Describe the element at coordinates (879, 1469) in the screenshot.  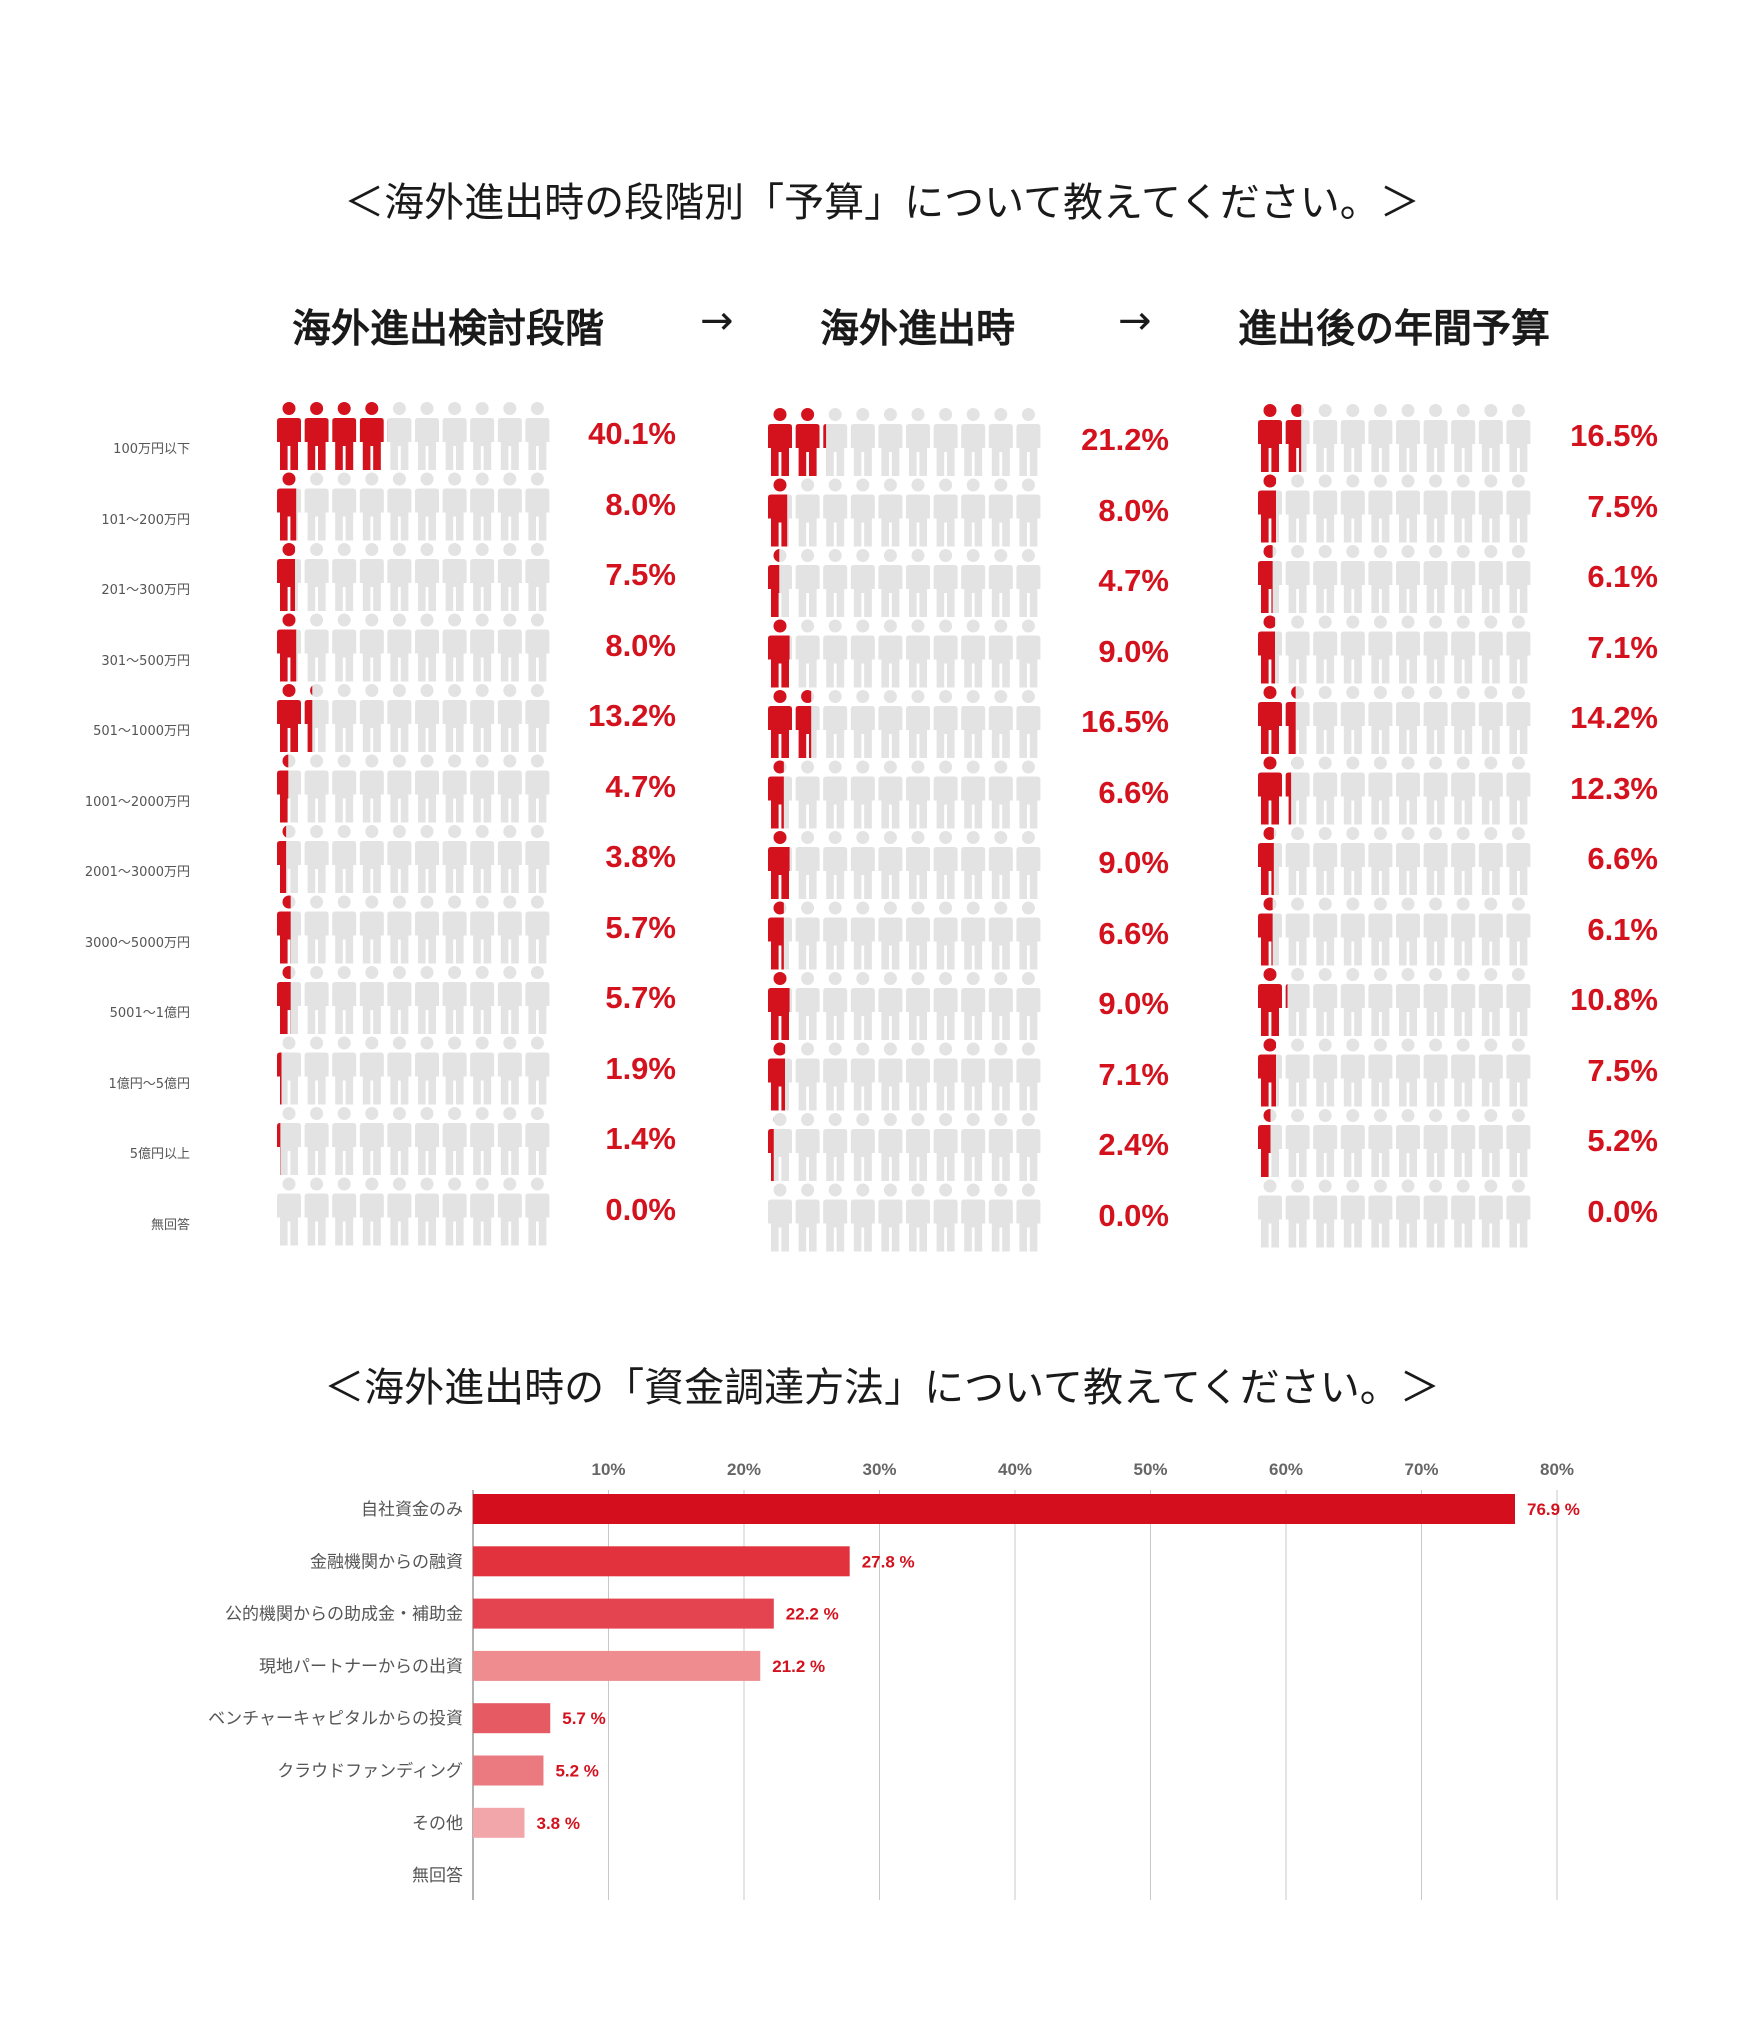
I see `x-tick-label: 30%` at that location.